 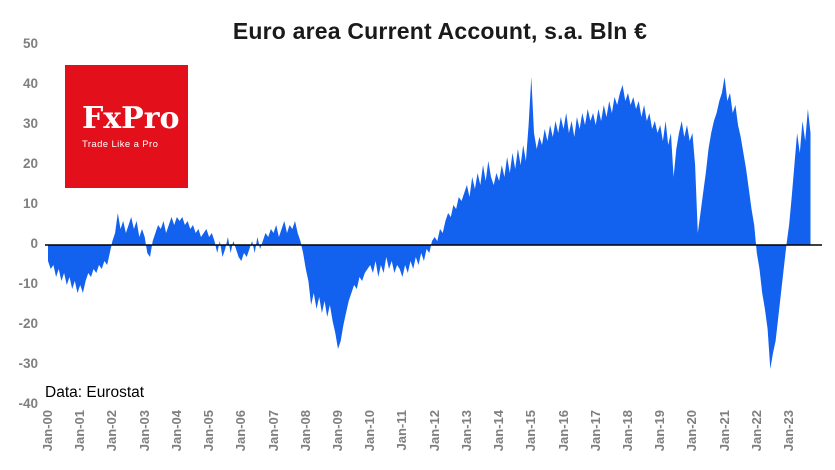 I want to click on fxpro-logo-text: FxPro, so click(x=131, y=118).